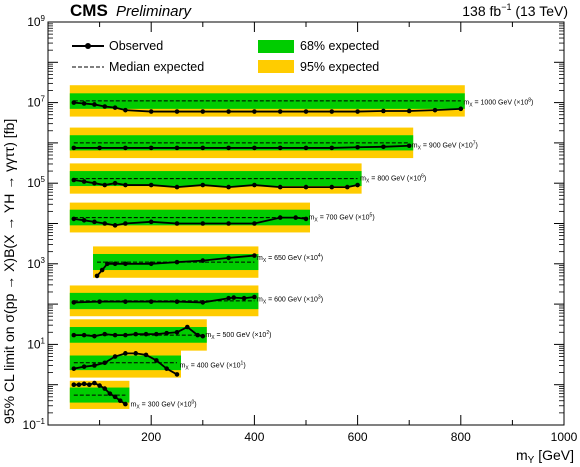  I want to click on legend-68-label: 68% expected, so click(339, 46).